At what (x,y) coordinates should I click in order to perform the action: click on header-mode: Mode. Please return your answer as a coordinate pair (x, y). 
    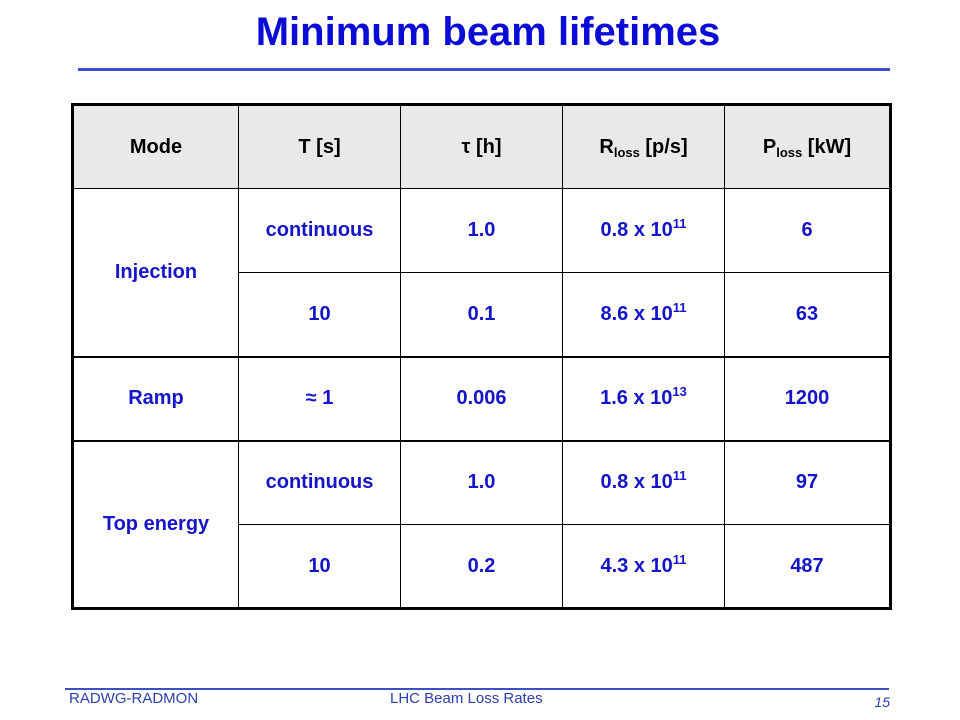
    Looking at the image, I should click on (155, 146).